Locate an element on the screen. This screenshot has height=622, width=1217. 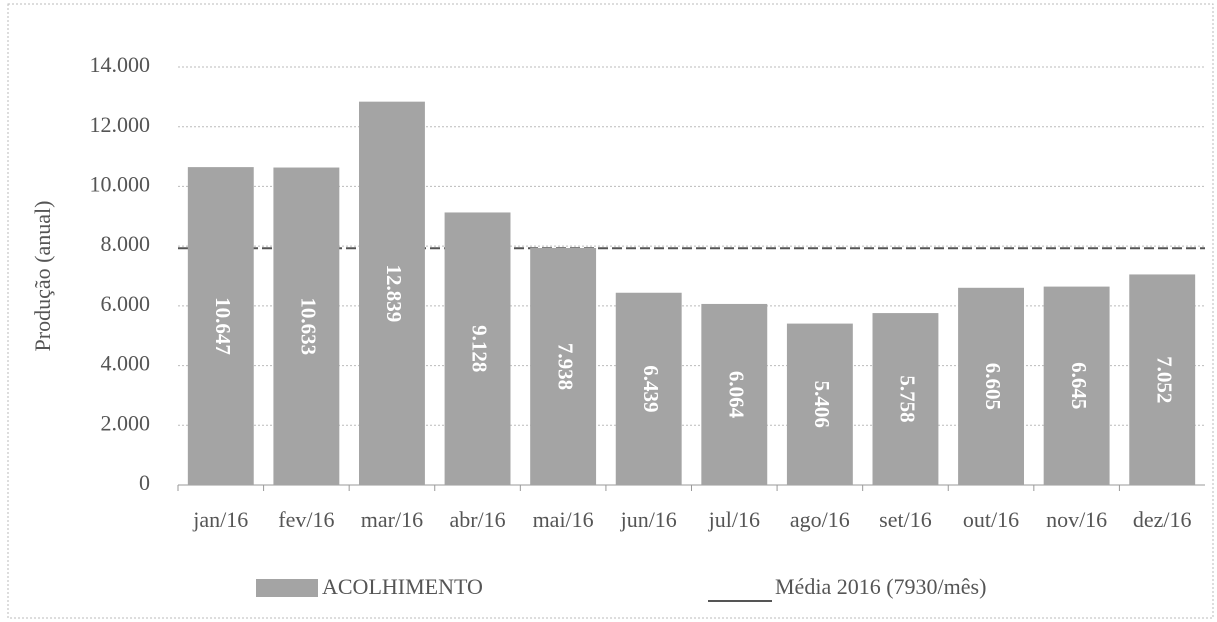
x-tick-label: dez/16 is located at coordinates (1162, 519).